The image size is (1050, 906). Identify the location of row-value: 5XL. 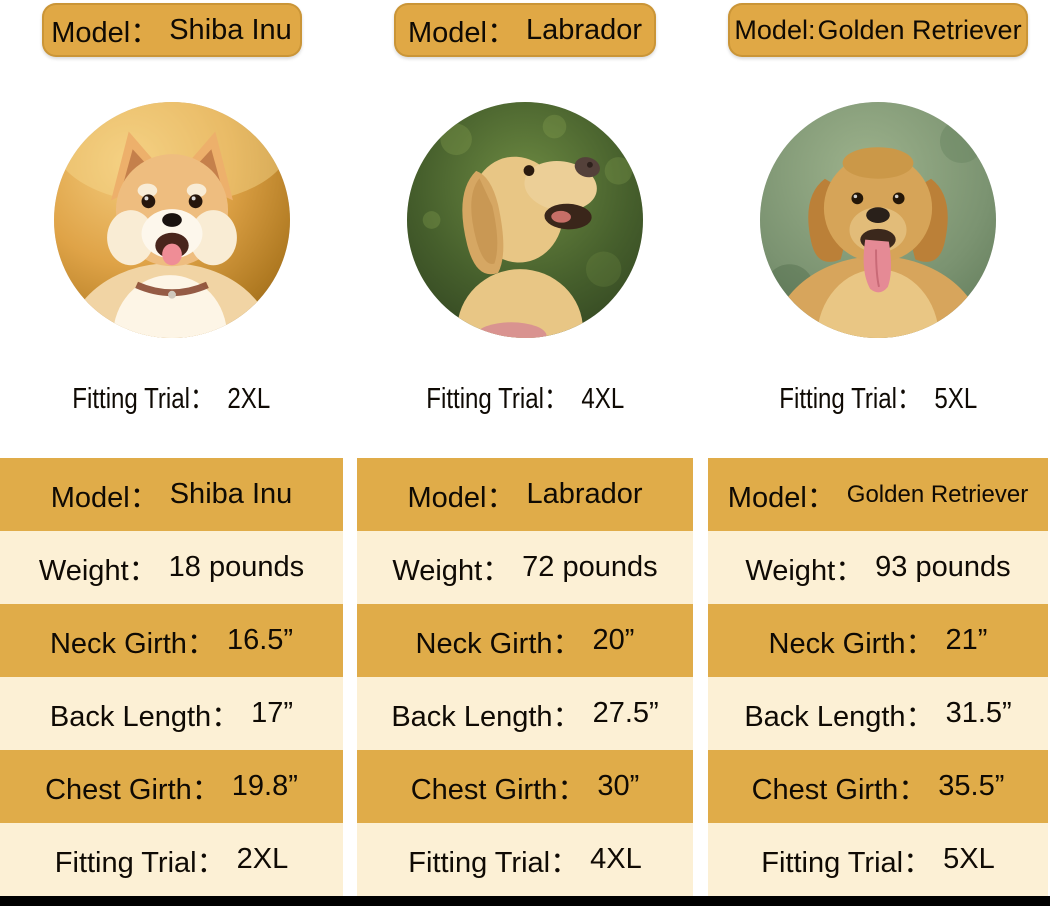
(969, 859).